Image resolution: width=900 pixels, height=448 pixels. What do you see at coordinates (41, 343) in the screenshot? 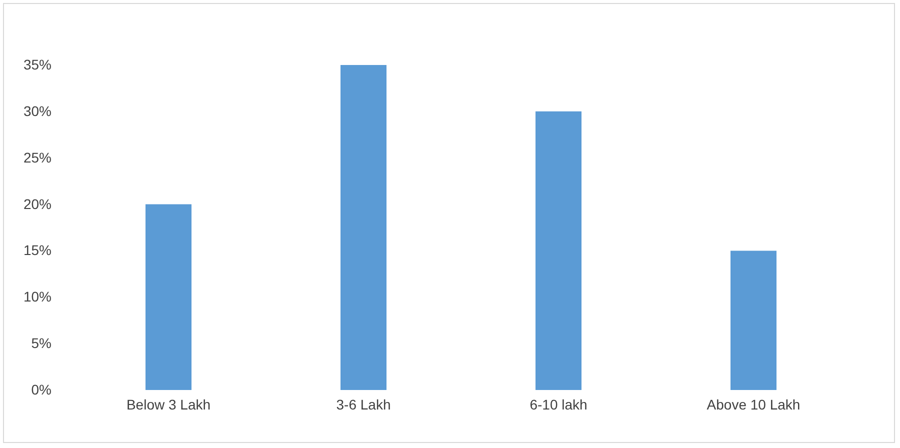
I see `y-tick-label: 5%` at bounding box center [41, 343].